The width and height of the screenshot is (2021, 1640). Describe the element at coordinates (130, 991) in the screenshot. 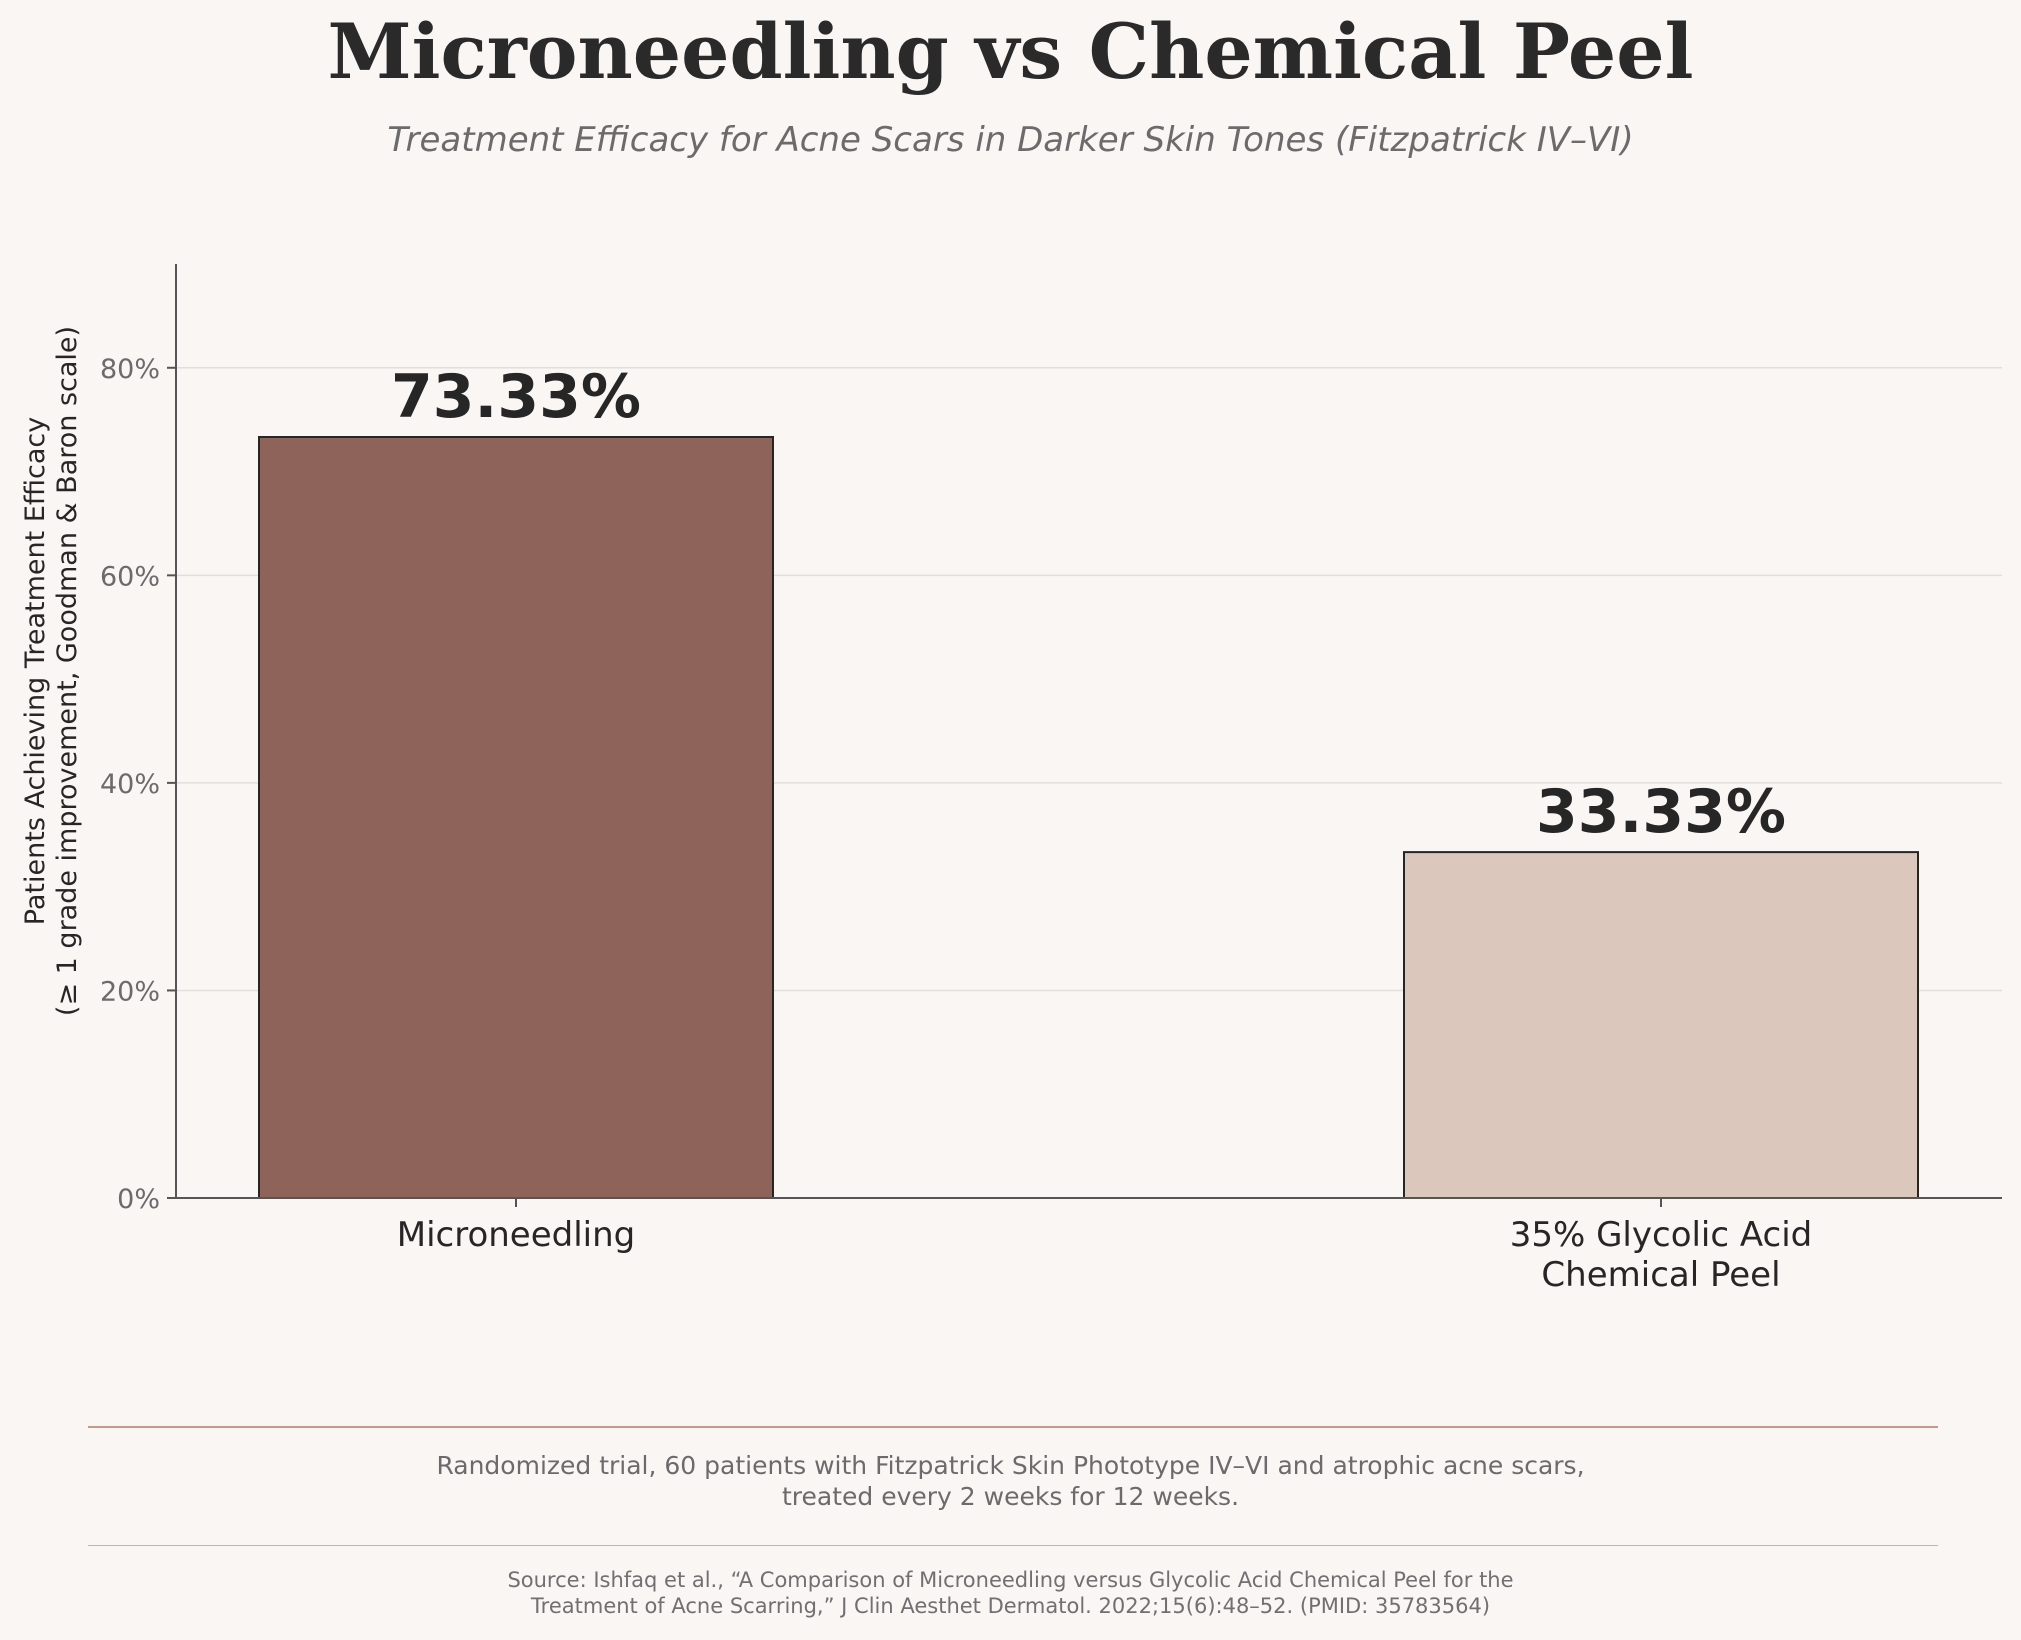

I see `y-tick-label: 20%` at that location.